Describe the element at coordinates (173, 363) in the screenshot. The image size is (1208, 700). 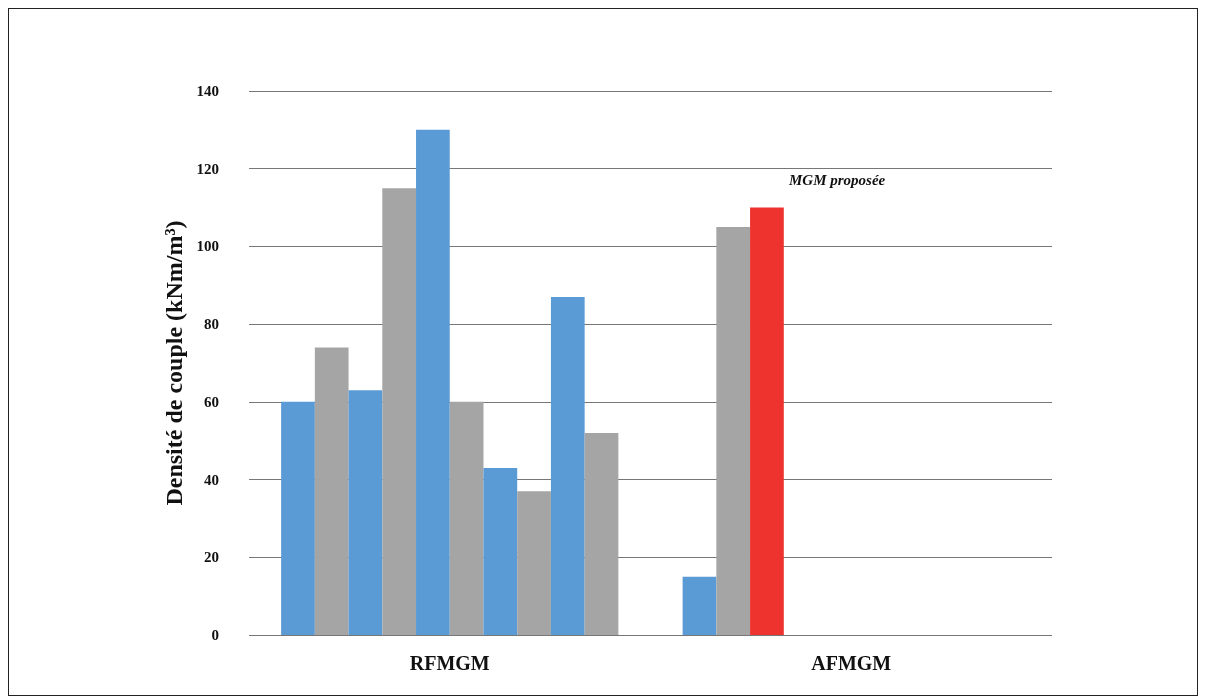
I see `y-axis-title: Densité de couple (kNm/m³)` at that location.